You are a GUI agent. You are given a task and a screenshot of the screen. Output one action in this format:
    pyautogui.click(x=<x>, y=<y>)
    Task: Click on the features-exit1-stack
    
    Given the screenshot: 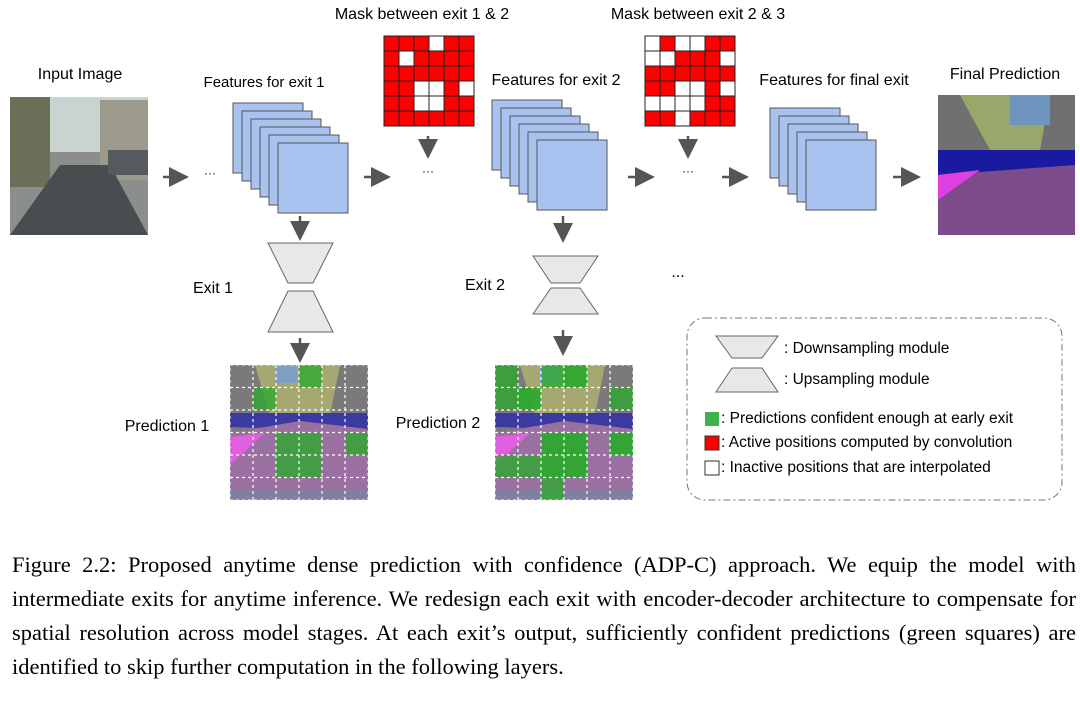 What is the action you would take?
    pyautogui.click(x=290, y=158)
    